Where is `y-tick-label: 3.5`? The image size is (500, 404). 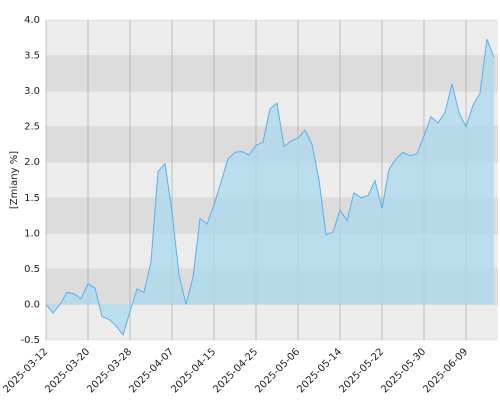
y-tick-label: 3.5 is located at coordinates (32, 56).